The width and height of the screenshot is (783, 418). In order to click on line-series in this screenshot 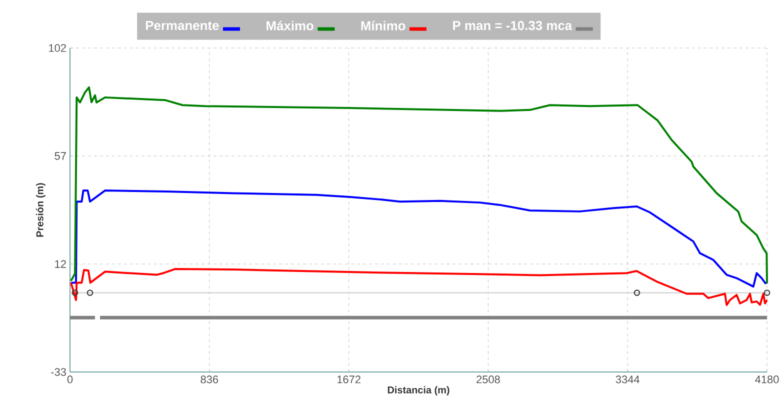, I will do `click(419, 287)`.